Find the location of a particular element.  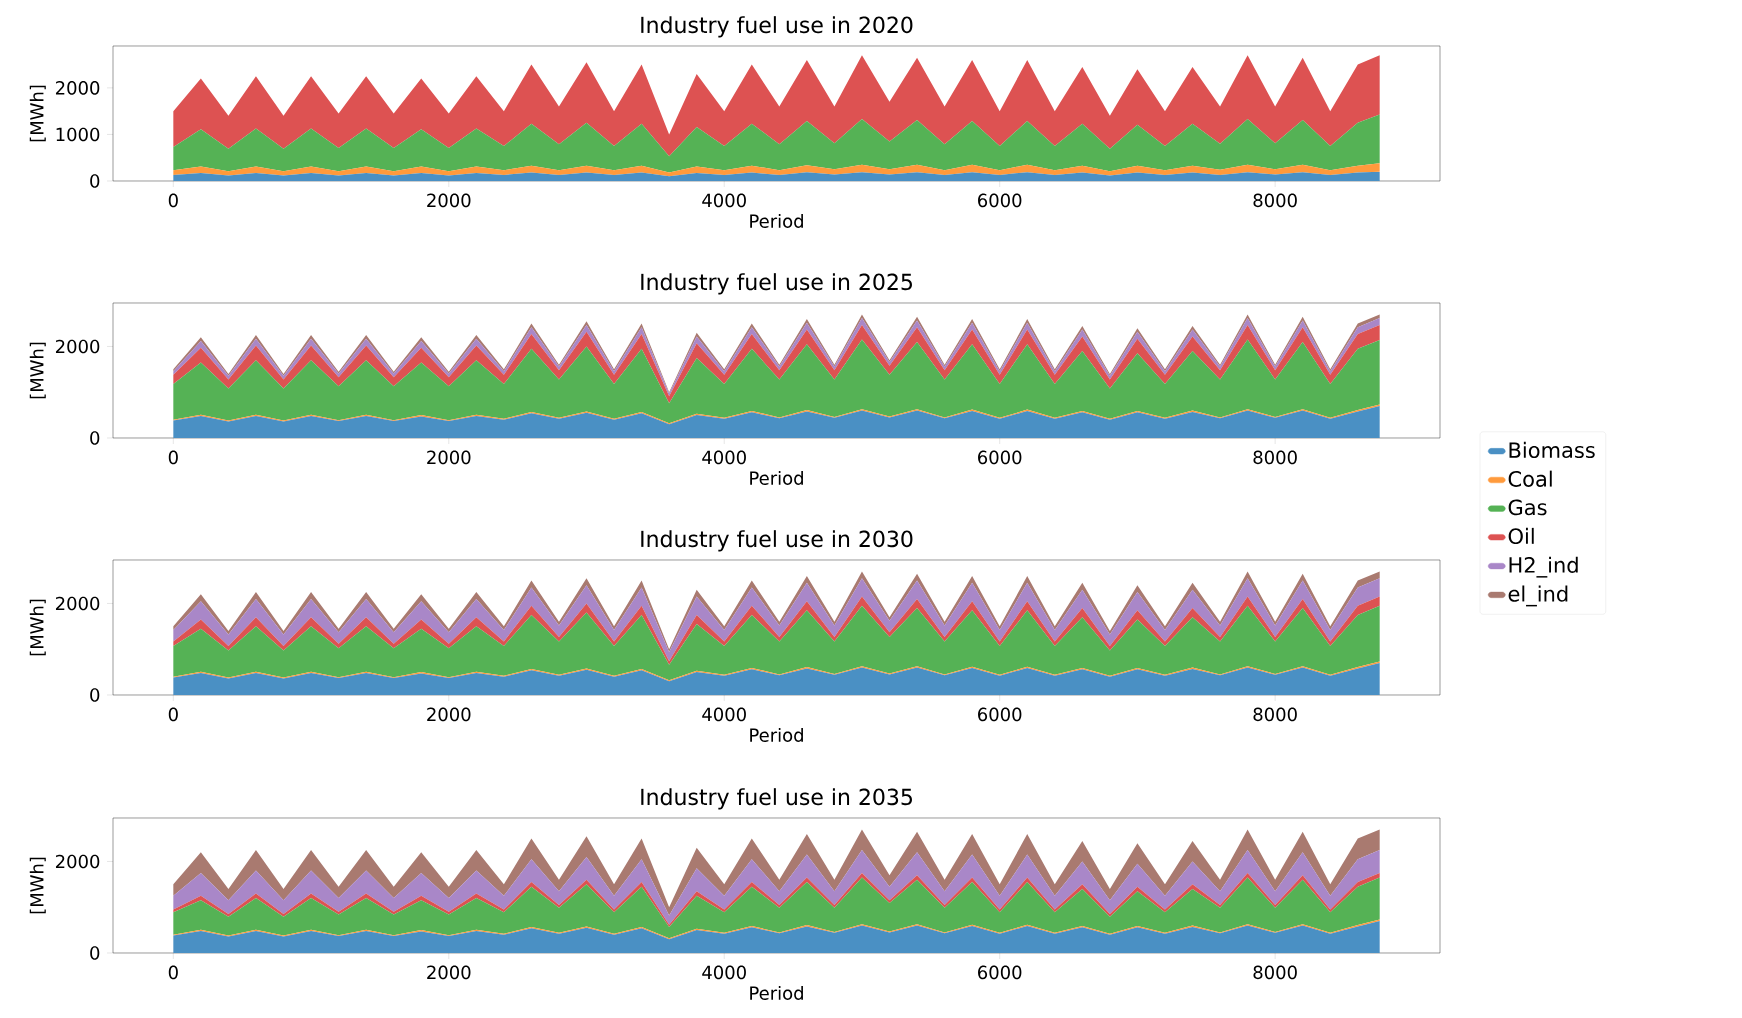

chart-title: Industry fuel use in 2020 is located at coordinates (777, 27).